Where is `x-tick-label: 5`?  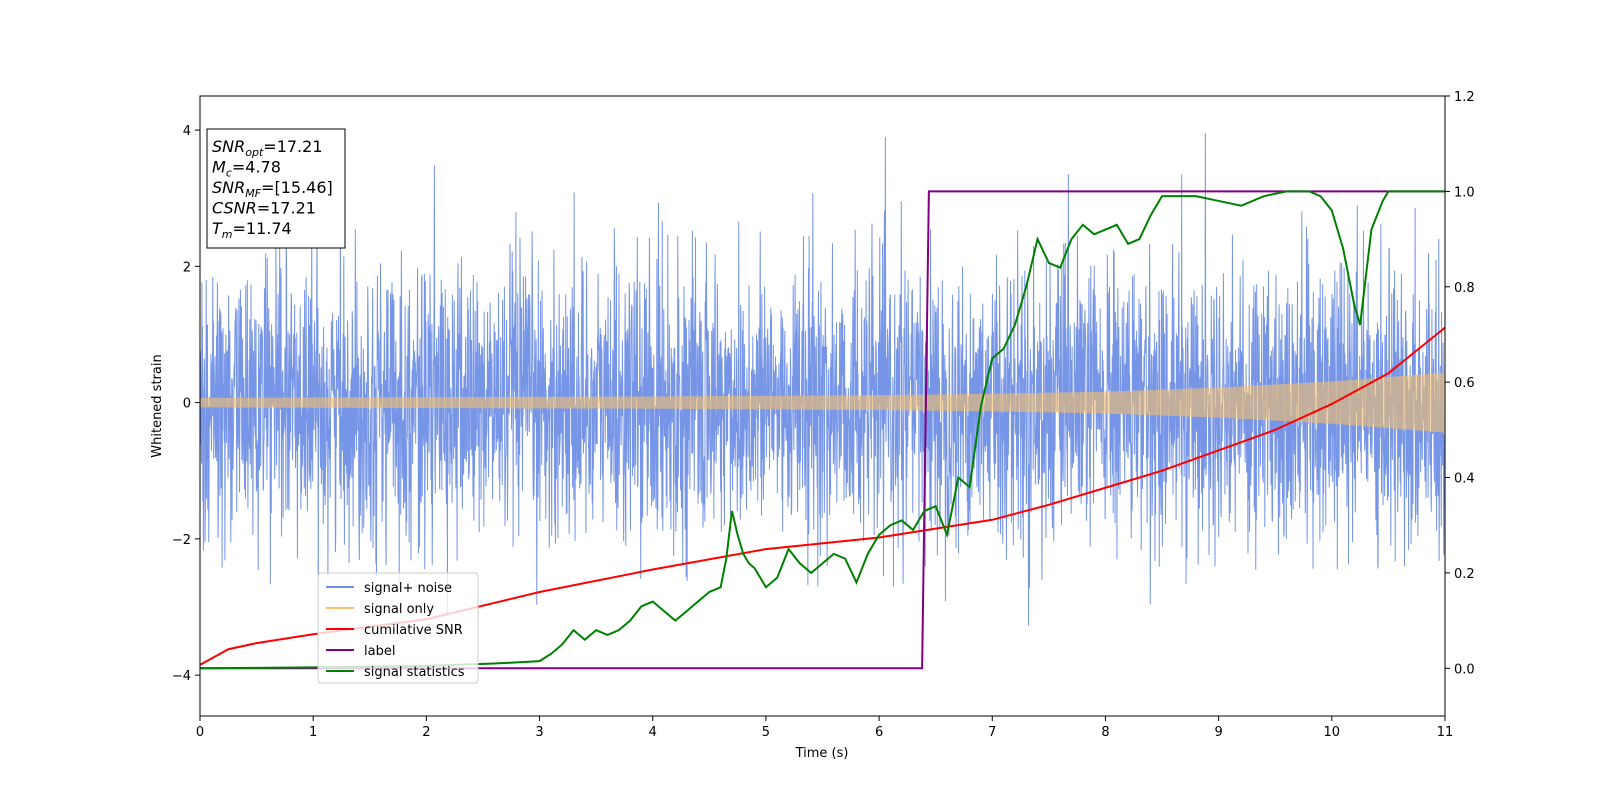 x-tick-label: 5 is located at coordinates (766, 732).